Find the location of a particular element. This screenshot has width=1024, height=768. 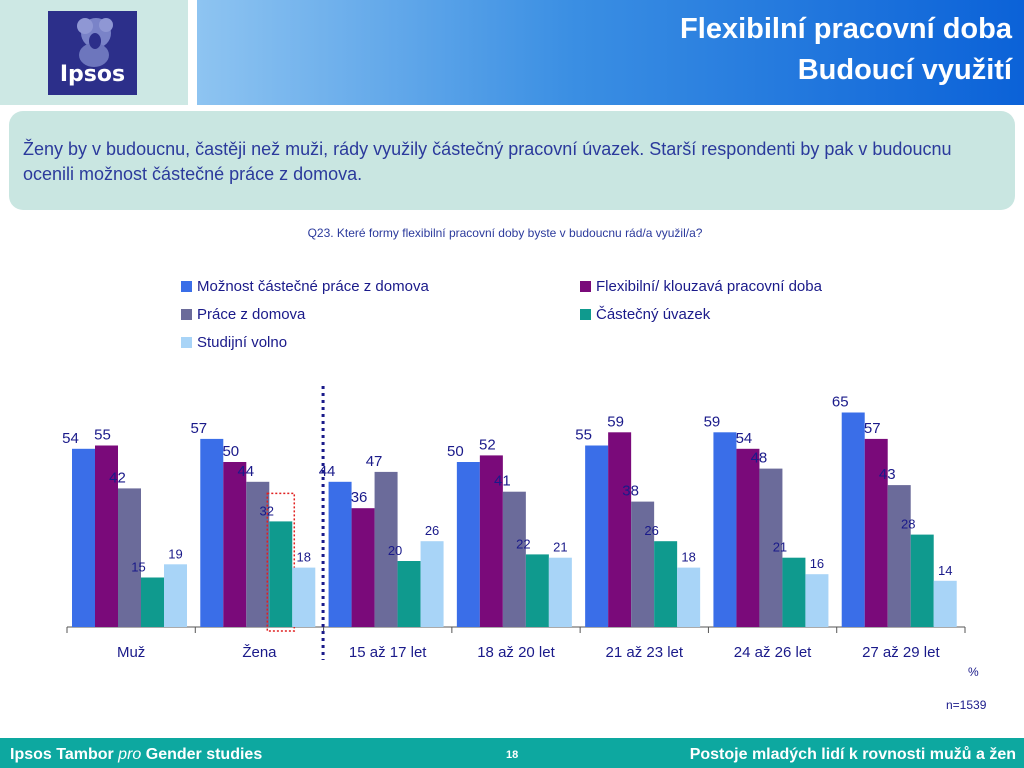

legend-label-4: Částečný úvazek is located at coordinates (653, 314).